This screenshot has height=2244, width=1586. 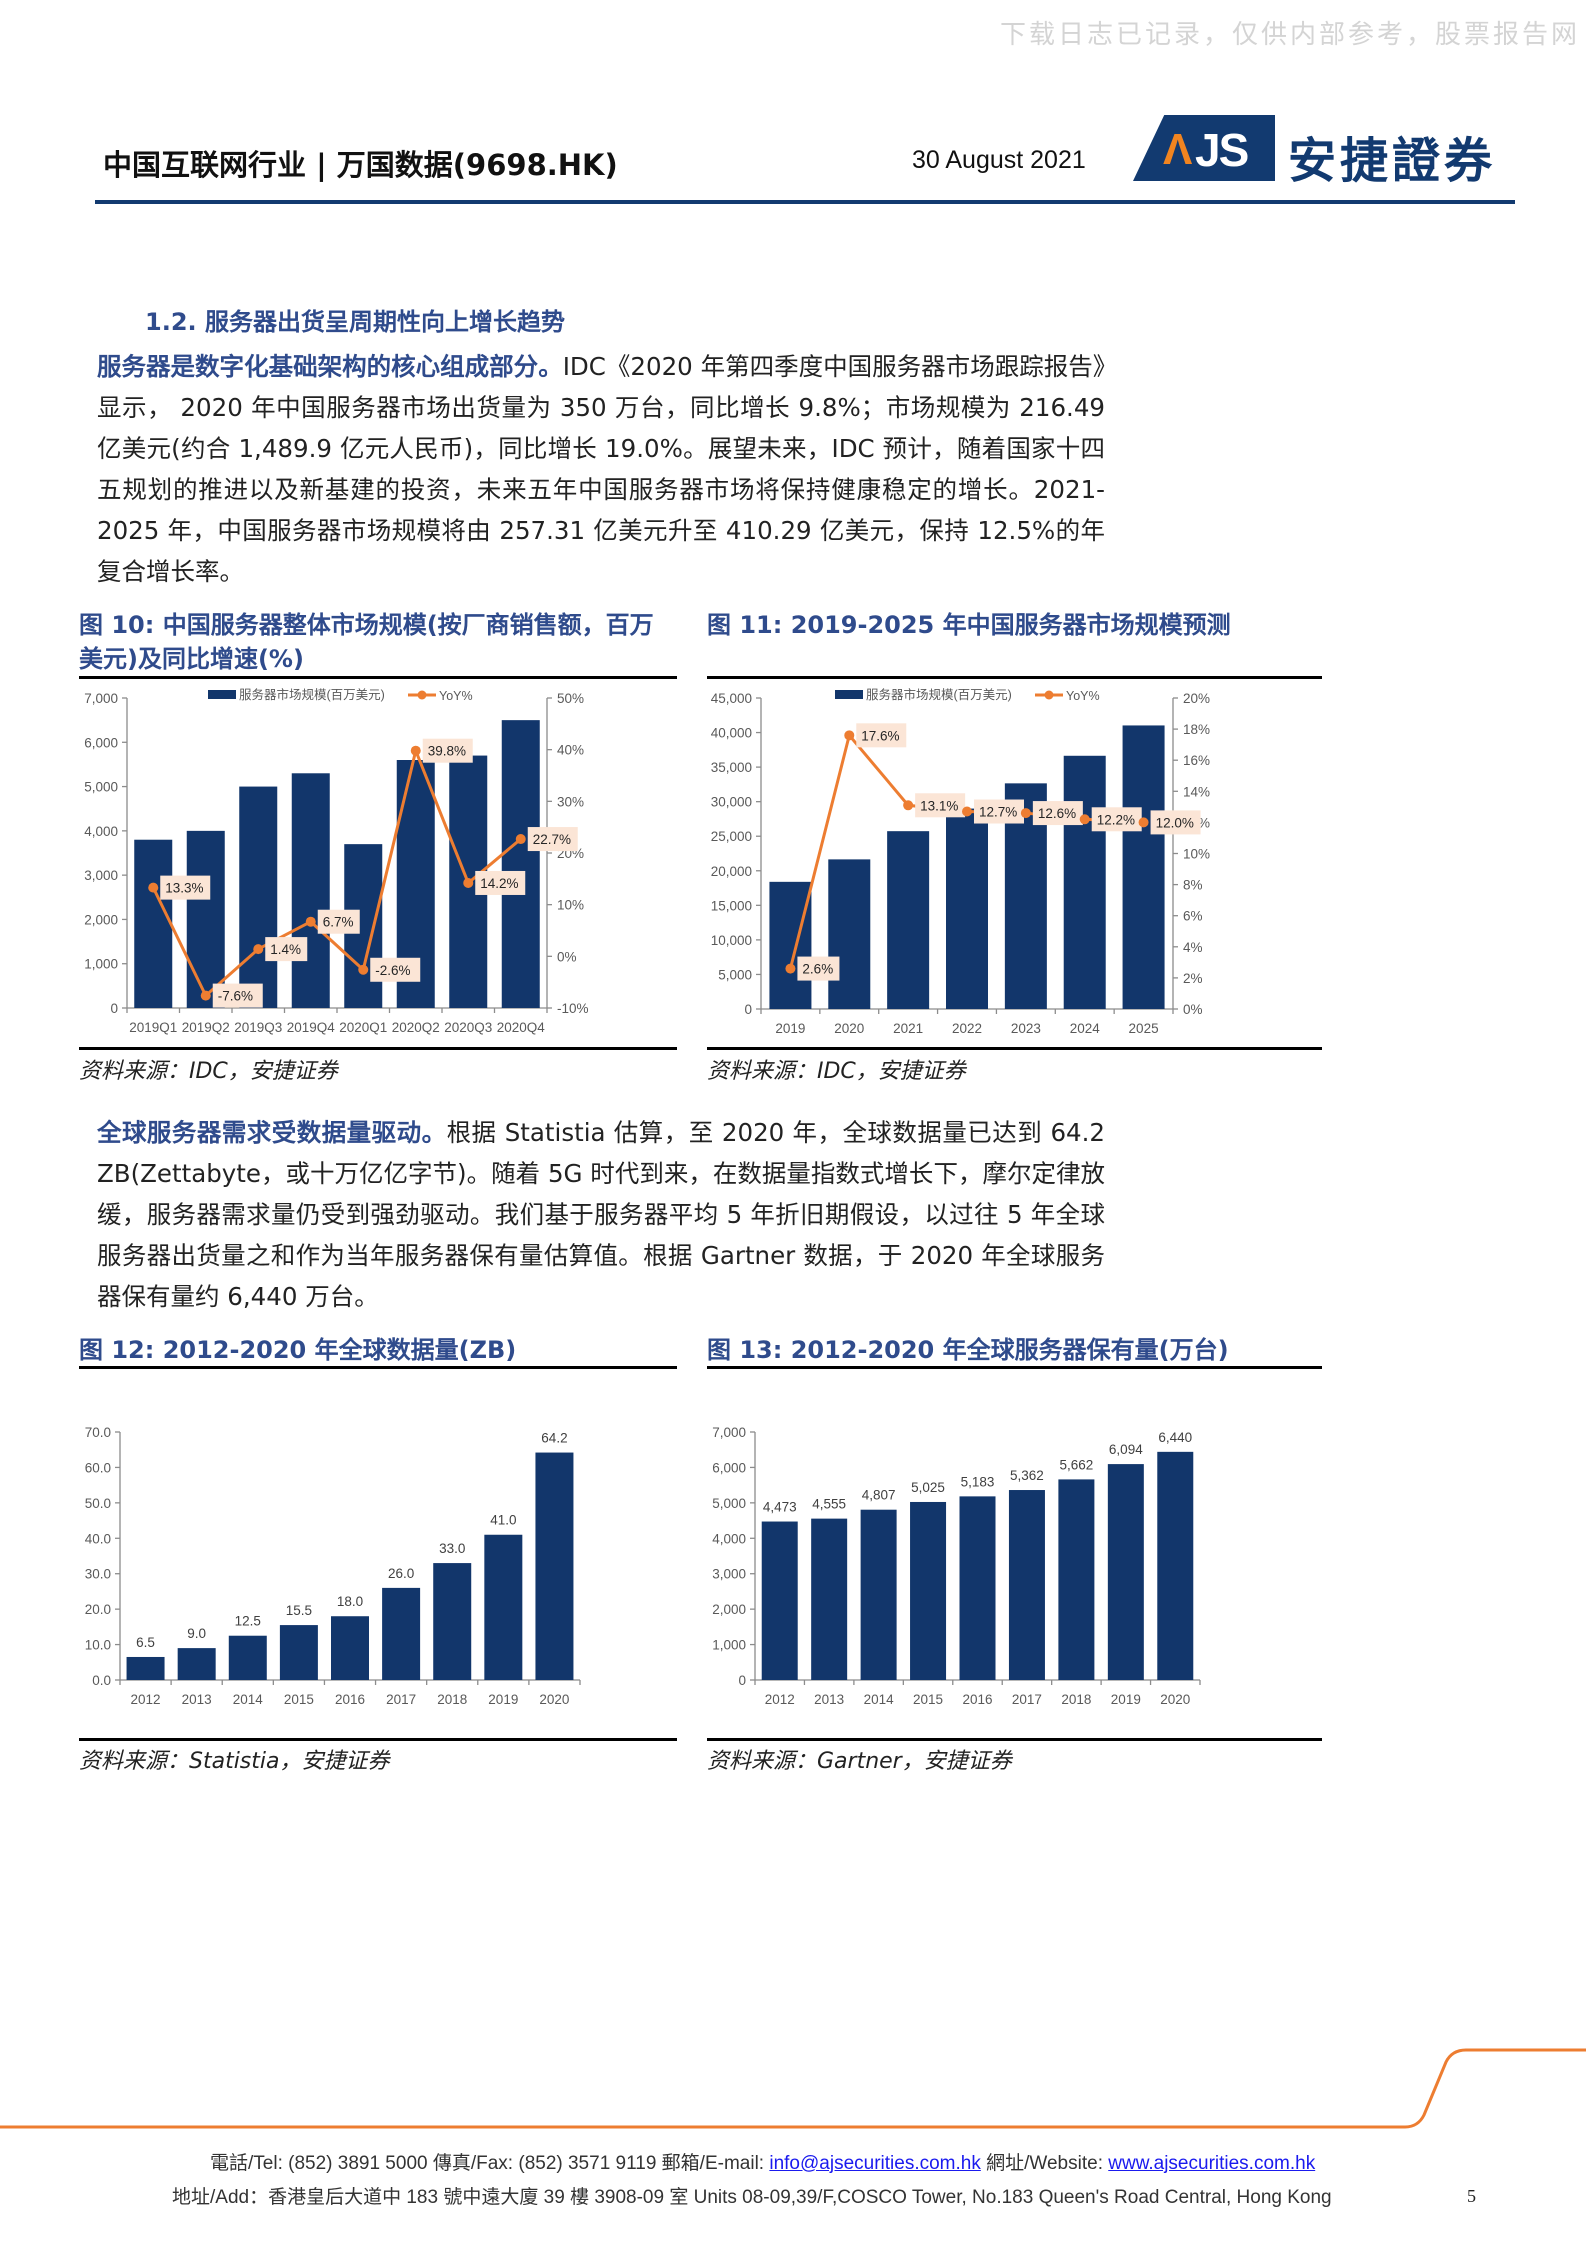 I want to click on svg-text: 50%, so click(x=570, y=698).